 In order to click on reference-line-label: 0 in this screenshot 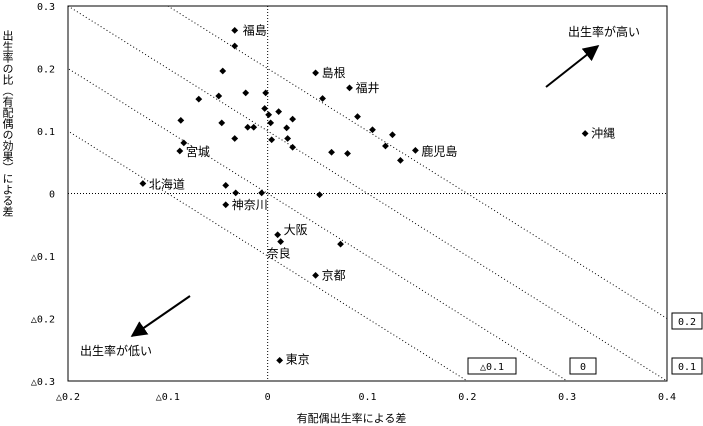, I will do `click(583, 367)`.